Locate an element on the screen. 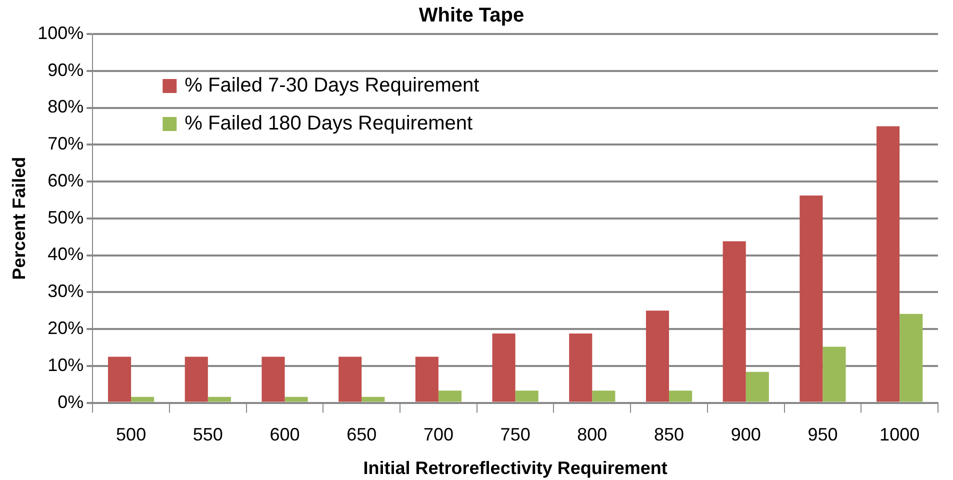  x-tick-label: 600 is located at coordinates (285, 434).